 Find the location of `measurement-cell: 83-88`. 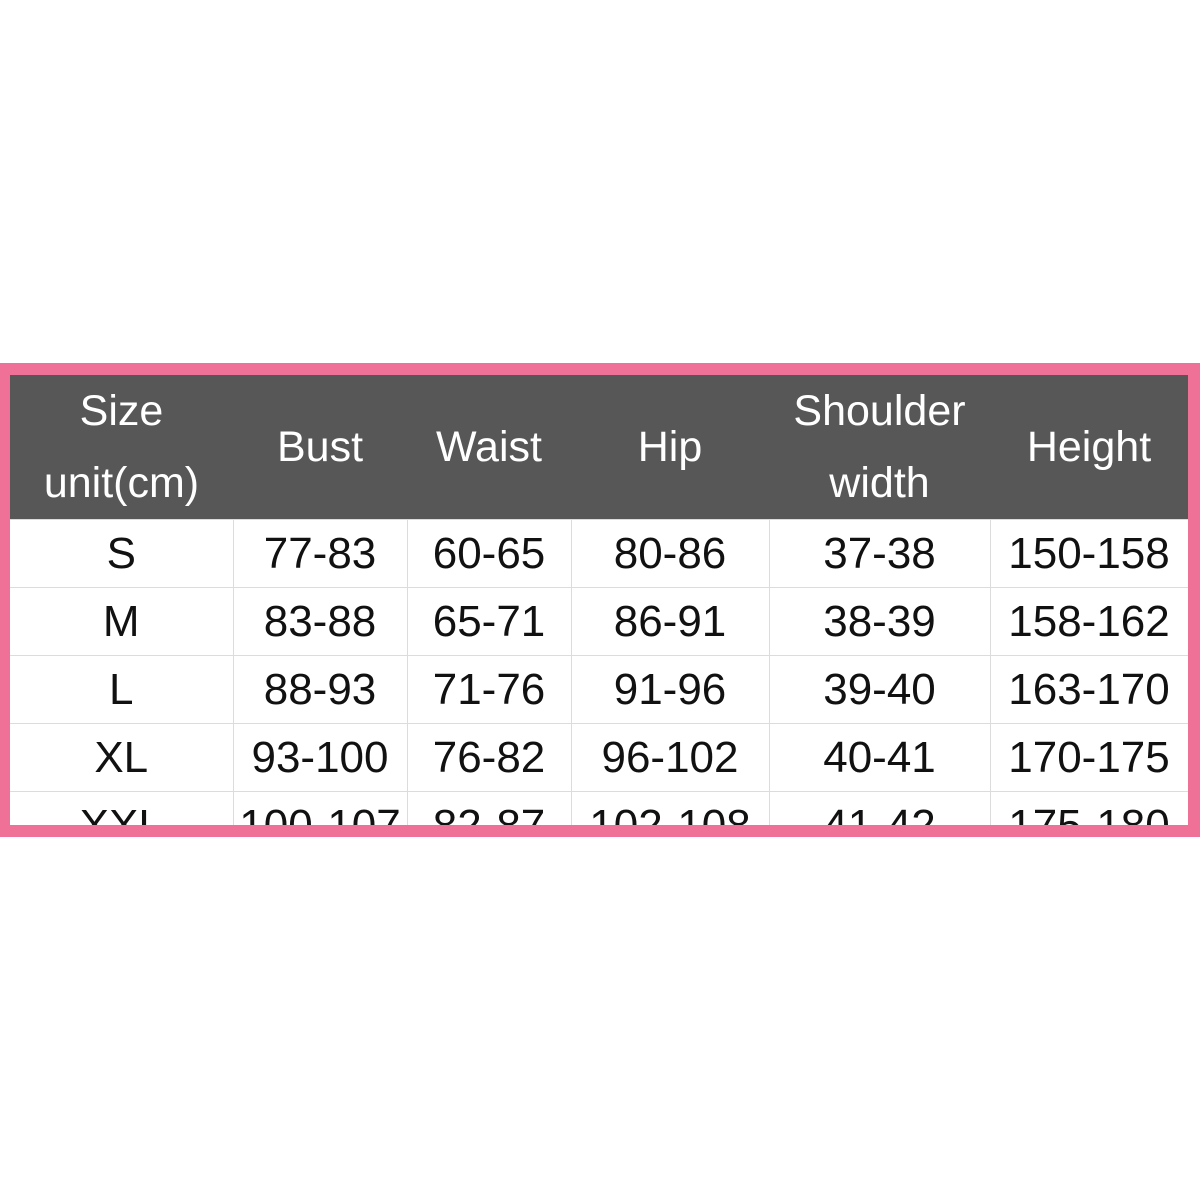

measurement-cell: 83-88 is located at coordinates (320, 621).